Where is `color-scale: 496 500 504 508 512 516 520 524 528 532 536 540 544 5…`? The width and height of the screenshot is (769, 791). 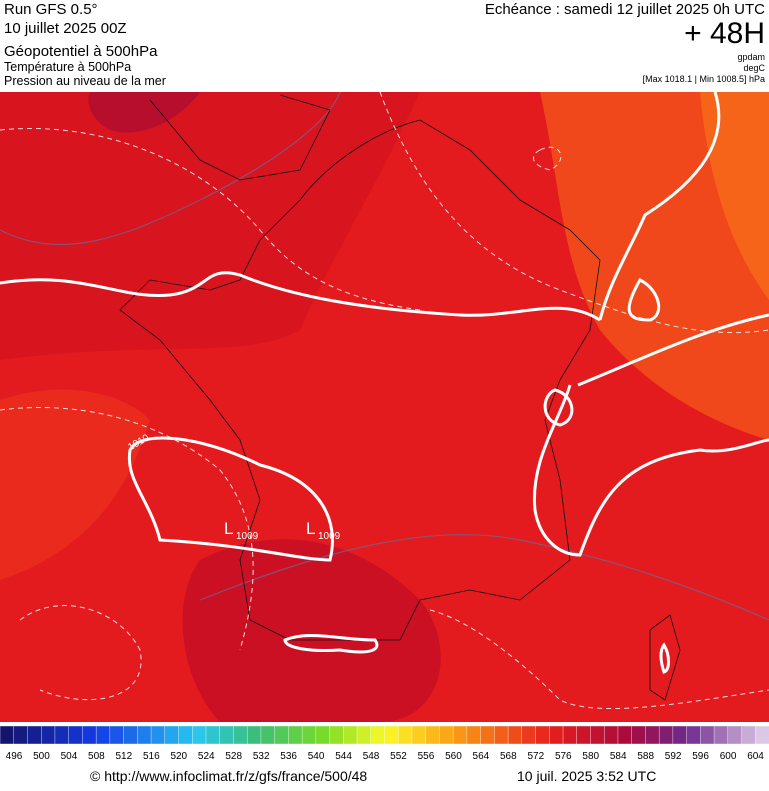
color-scale: 496 500 504 508 512 516 520 524 528 532 536 540 544 5… is located at coordinates (384, 743).